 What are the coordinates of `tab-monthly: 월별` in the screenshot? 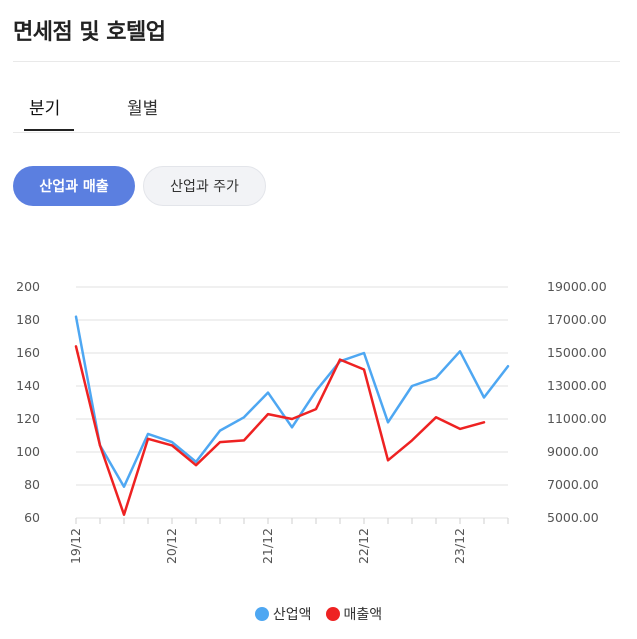 It's located at (143, 109).